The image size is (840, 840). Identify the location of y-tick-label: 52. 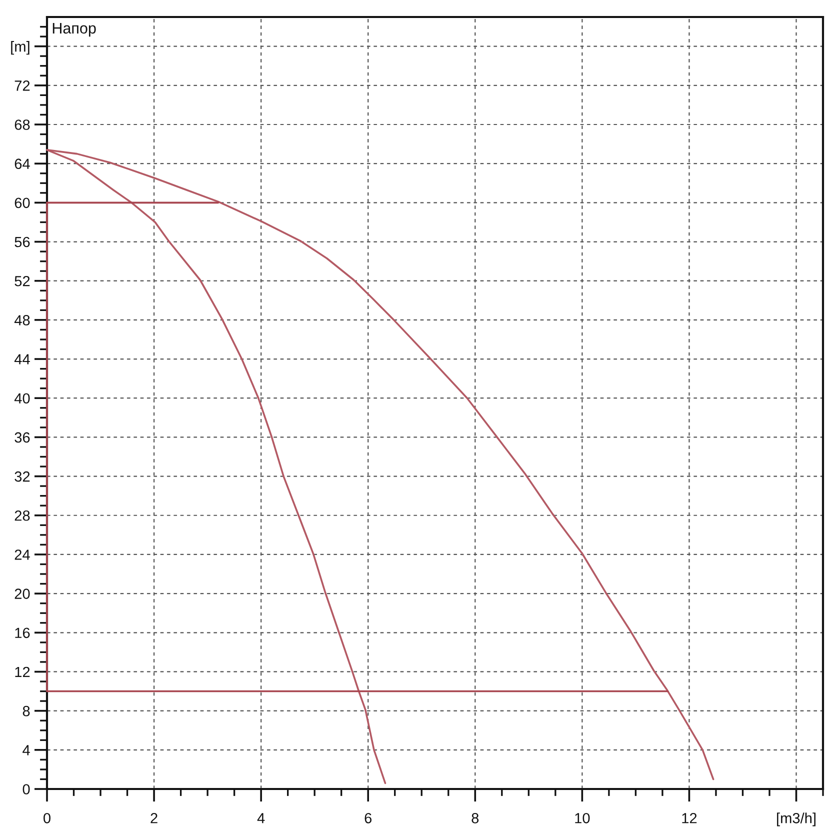
(22, 281).